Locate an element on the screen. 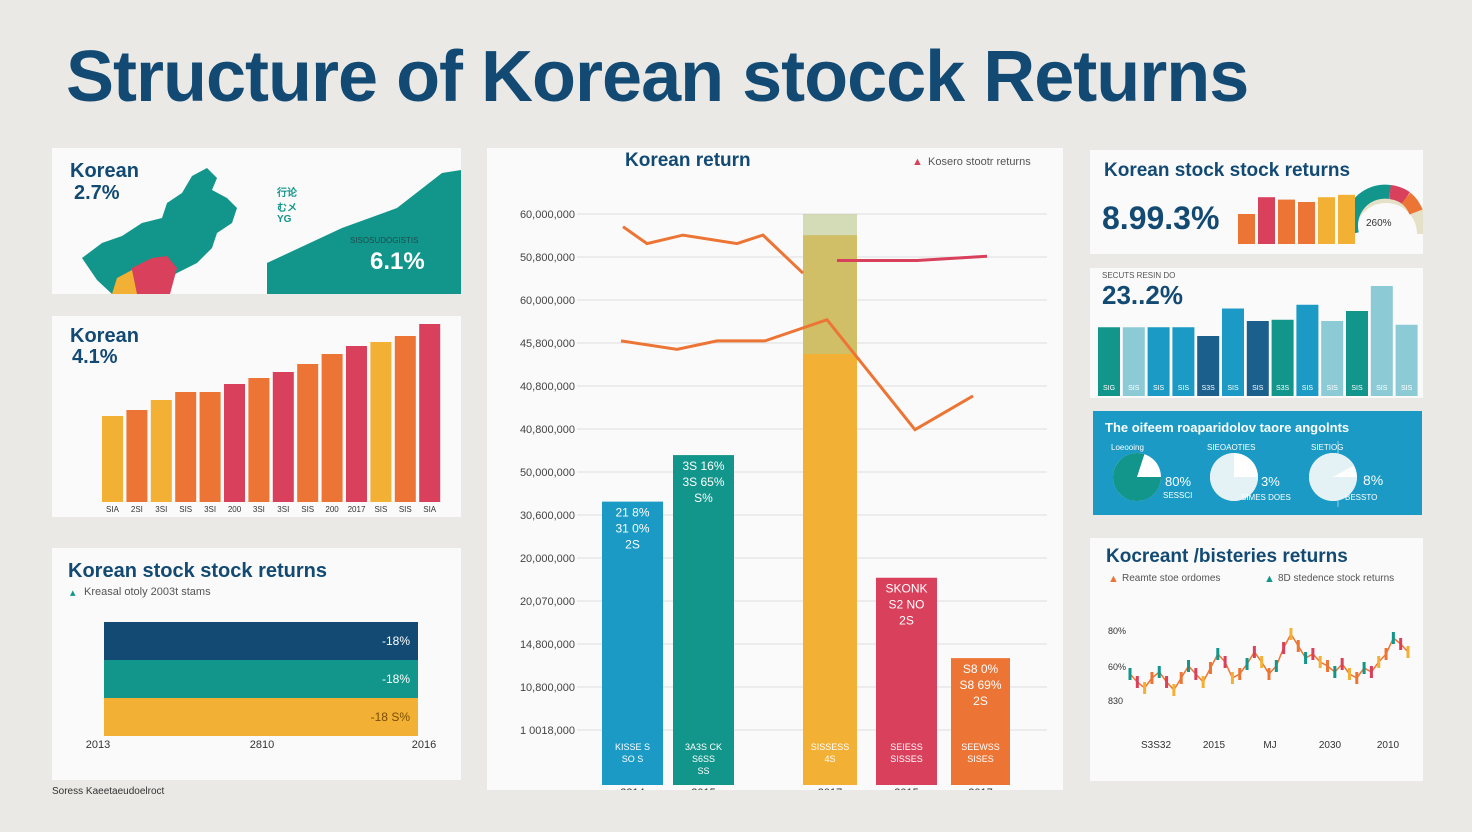  map-region-yellow is located at coordinates (124, 282).